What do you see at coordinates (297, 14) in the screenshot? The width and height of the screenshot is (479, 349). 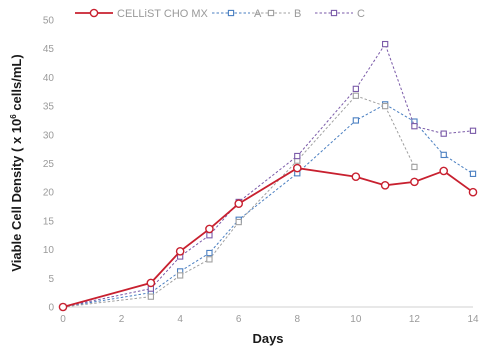 I see `legend-item-2-label: B` at bounding box center [297, 14].